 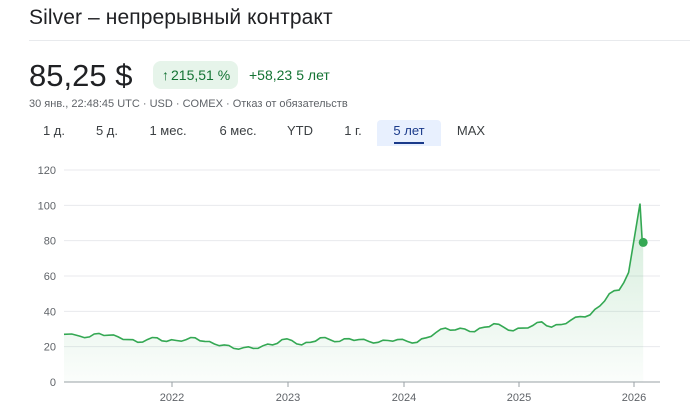 What do you see at coordinates (81, 75) in the screenshot?
I see `current-price: 85,25 $` at bounding box center [81, 75].